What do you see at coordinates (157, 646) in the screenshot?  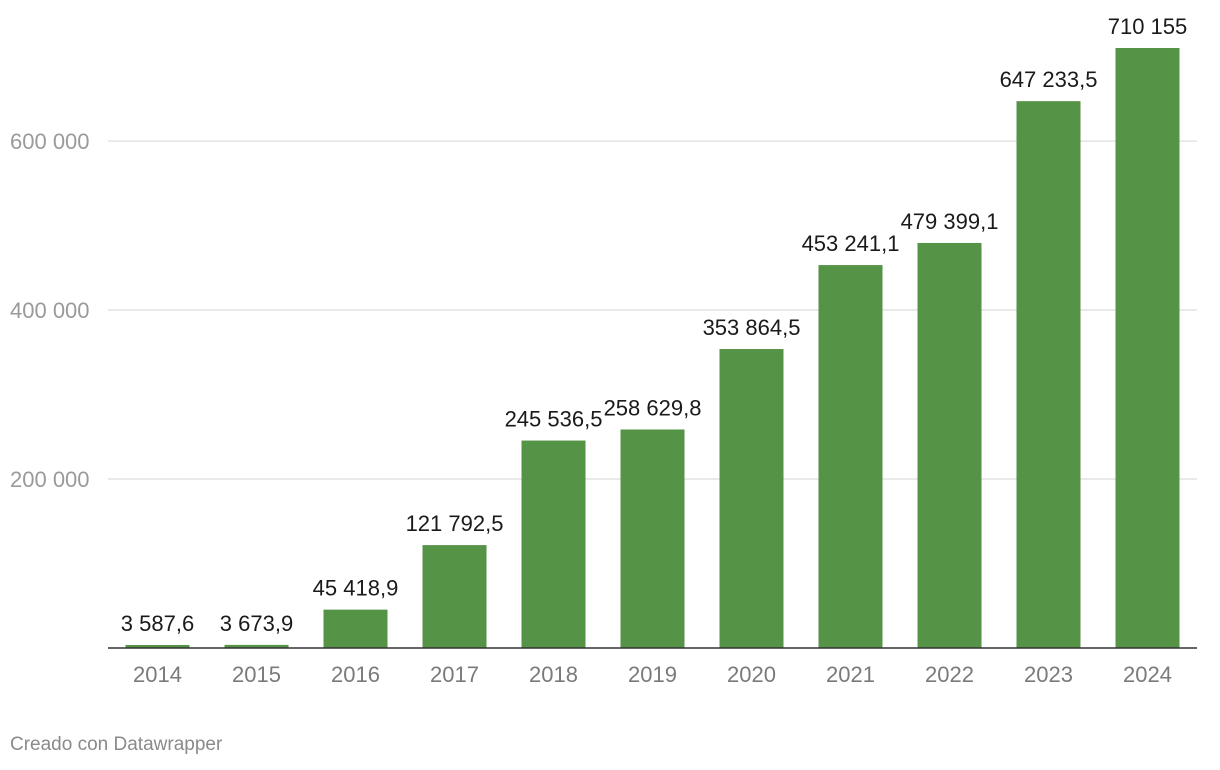 I see `bar-2014` at bounding box center [157, 646].